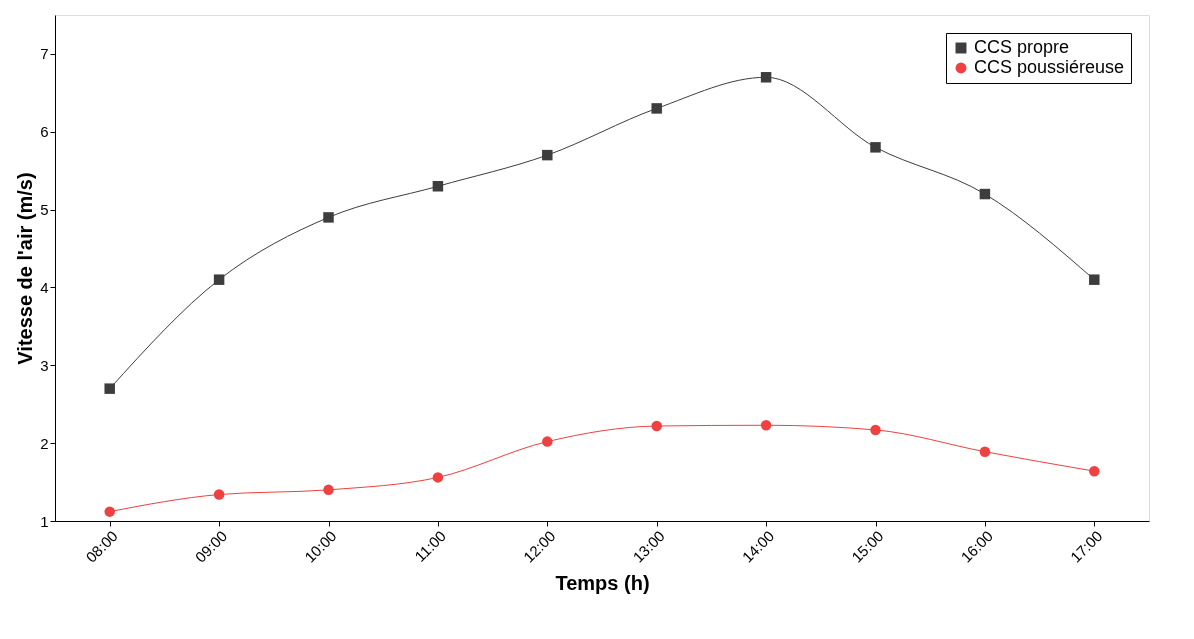 This screenshot has height=639, width=1194. Describe the element at coordinates (44, 132) in the screenshot. I see `y-tick-label: 6` at that location.